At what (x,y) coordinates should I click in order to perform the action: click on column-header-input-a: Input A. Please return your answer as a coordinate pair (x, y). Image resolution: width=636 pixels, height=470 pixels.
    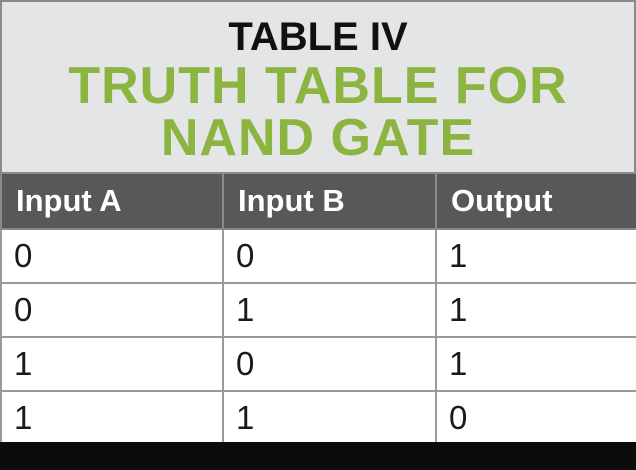
    Looking at the image, I should click on (112, 201).